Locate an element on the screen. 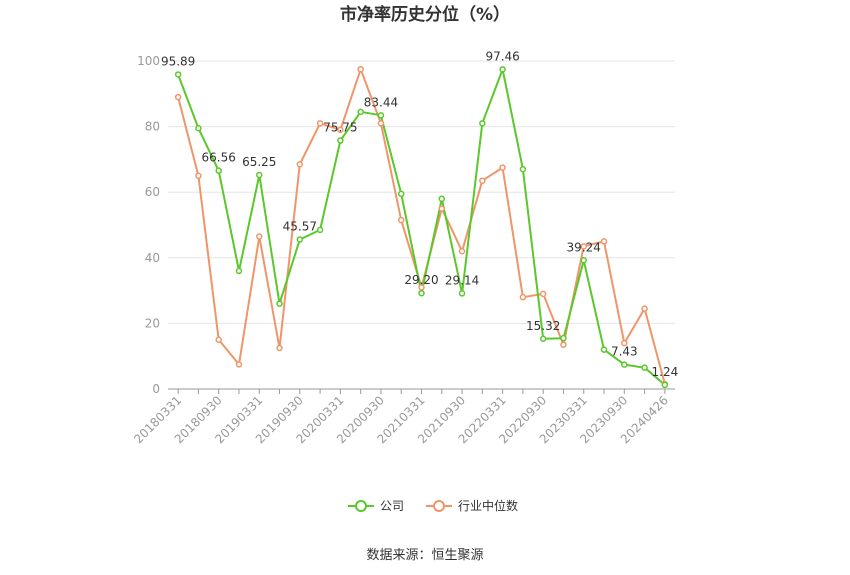 This screenshot has width=850, height=575. data-label: 75.75 is located at coordinates (340, 128).